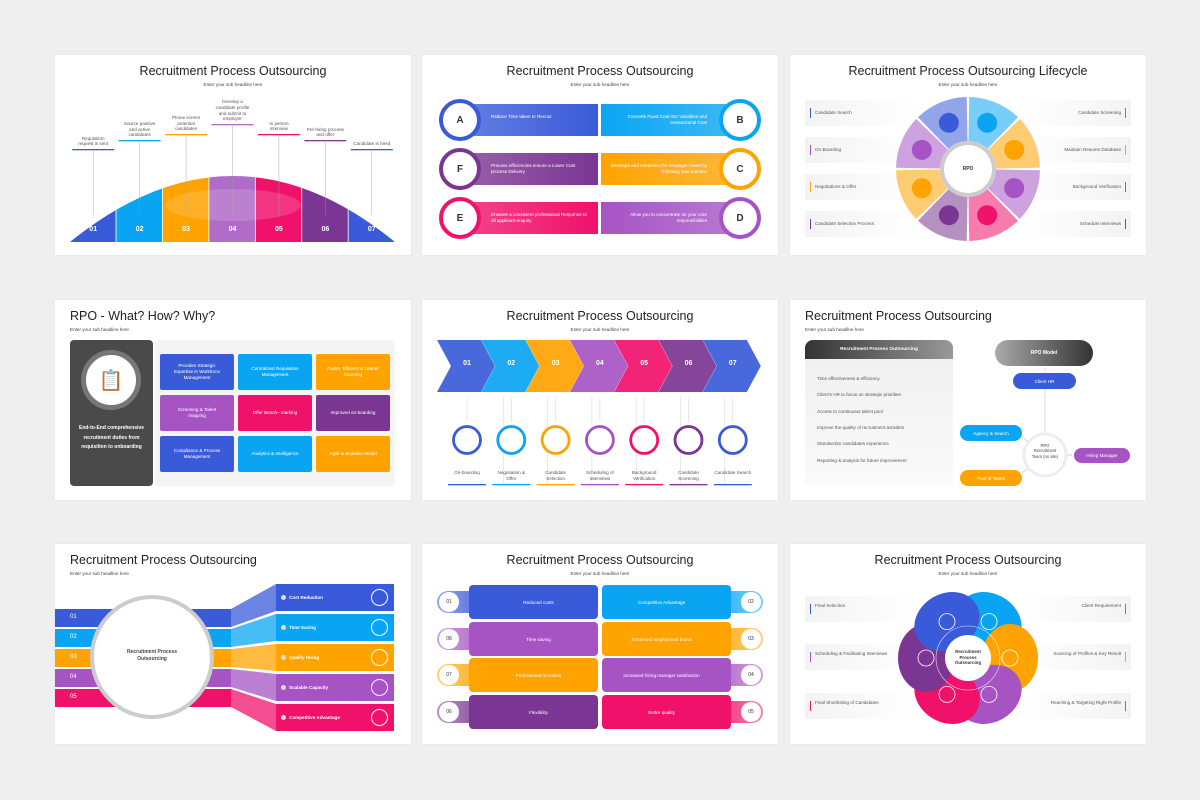 Image resolution: width=1200 pixels, height=800 pixels. What do you see at coordinates (93, 141) in the screenshot?
I see `step-label: Requisition request is sent` at bounding box center [93, 141].